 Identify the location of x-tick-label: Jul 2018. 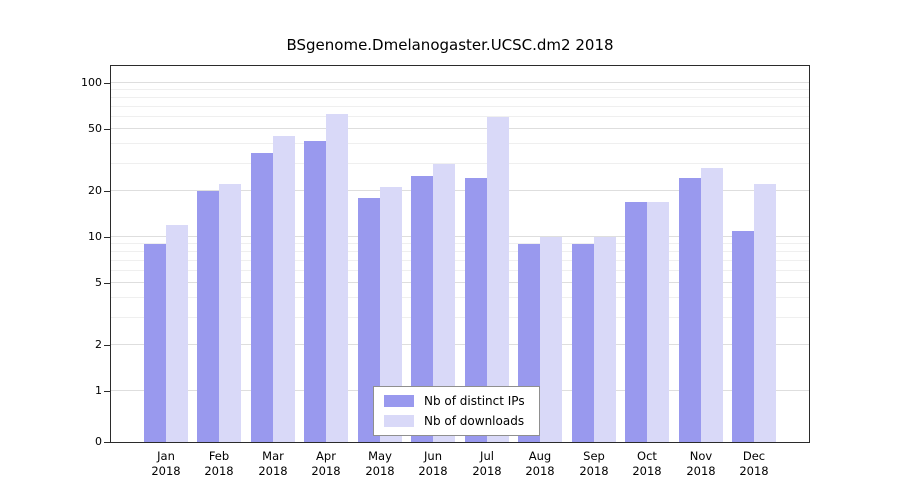
(487, 464).